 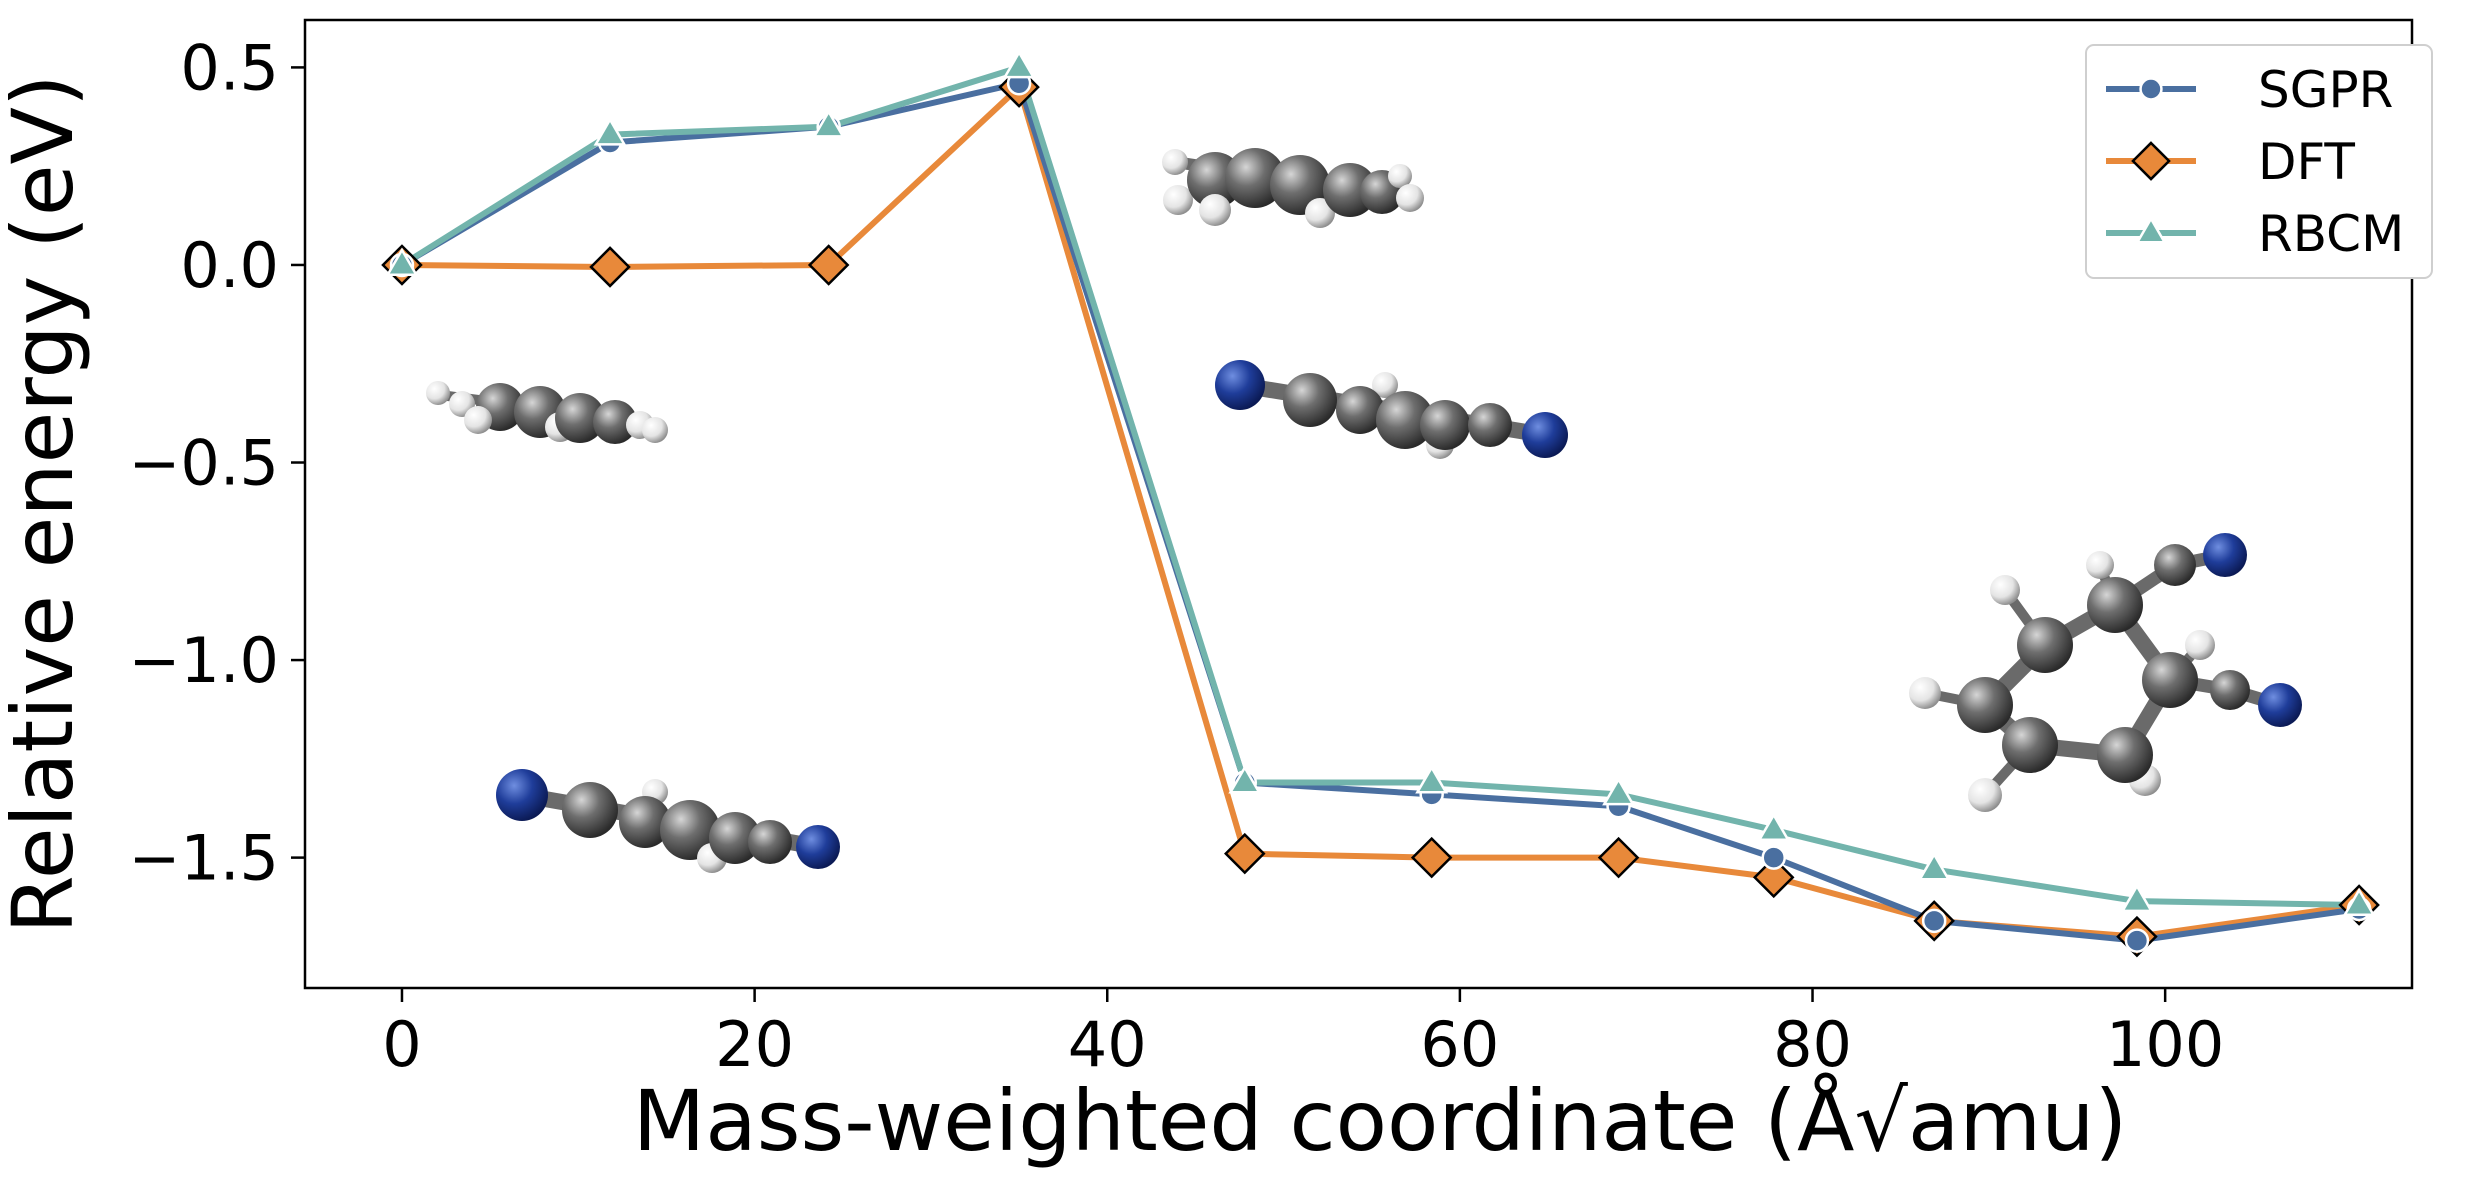 What do you see at coordinates (2230, 162) in the screenshot?
I see `legend-item-dft: DFT` at bounding box center [2230, 162].